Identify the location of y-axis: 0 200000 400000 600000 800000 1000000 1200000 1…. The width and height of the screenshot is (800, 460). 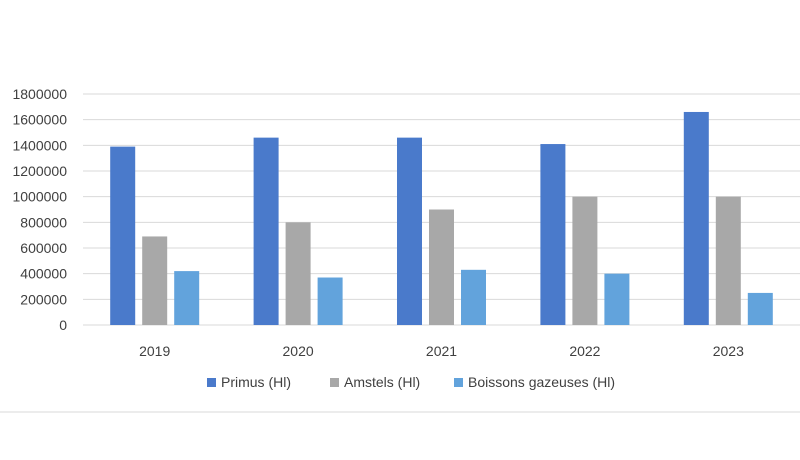
(39, 209).